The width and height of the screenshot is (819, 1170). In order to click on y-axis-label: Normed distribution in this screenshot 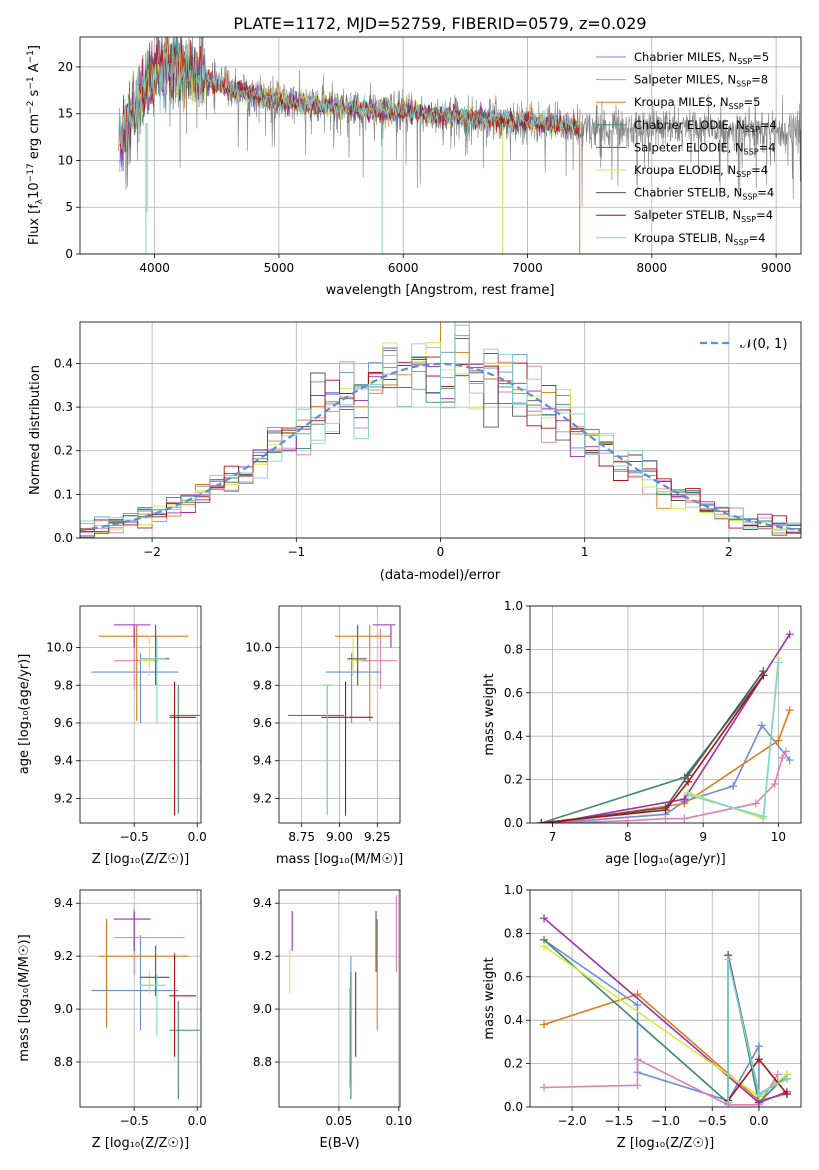, I will do `click(35, 430)`.